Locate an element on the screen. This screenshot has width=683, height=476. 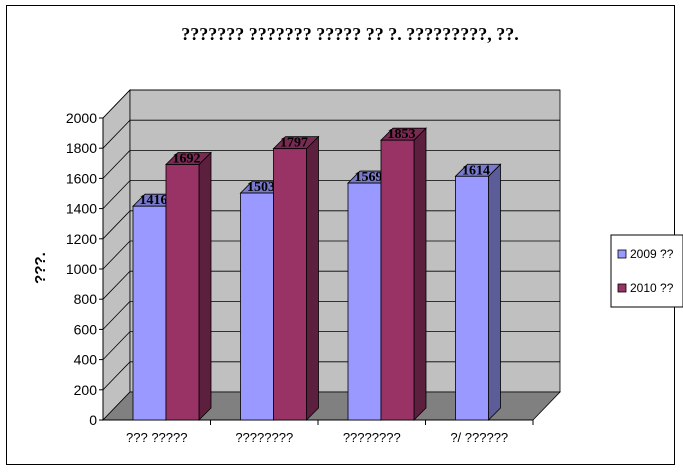
y-tick-label: 1000 is located at coordinates (81, 269).